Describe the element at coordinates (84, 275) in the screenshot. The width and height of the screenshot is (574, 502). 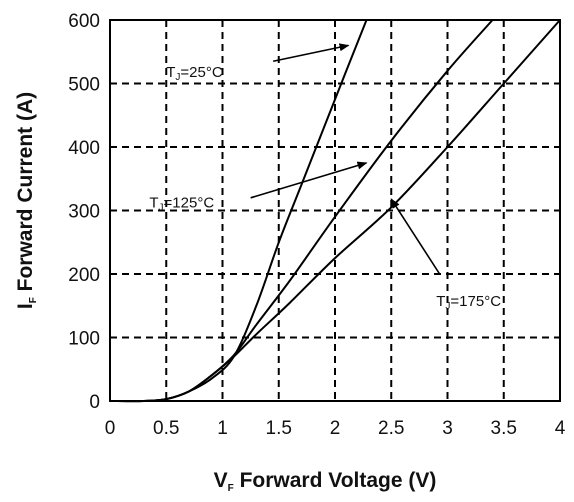
I see `y-tick-label: 200` at that location.